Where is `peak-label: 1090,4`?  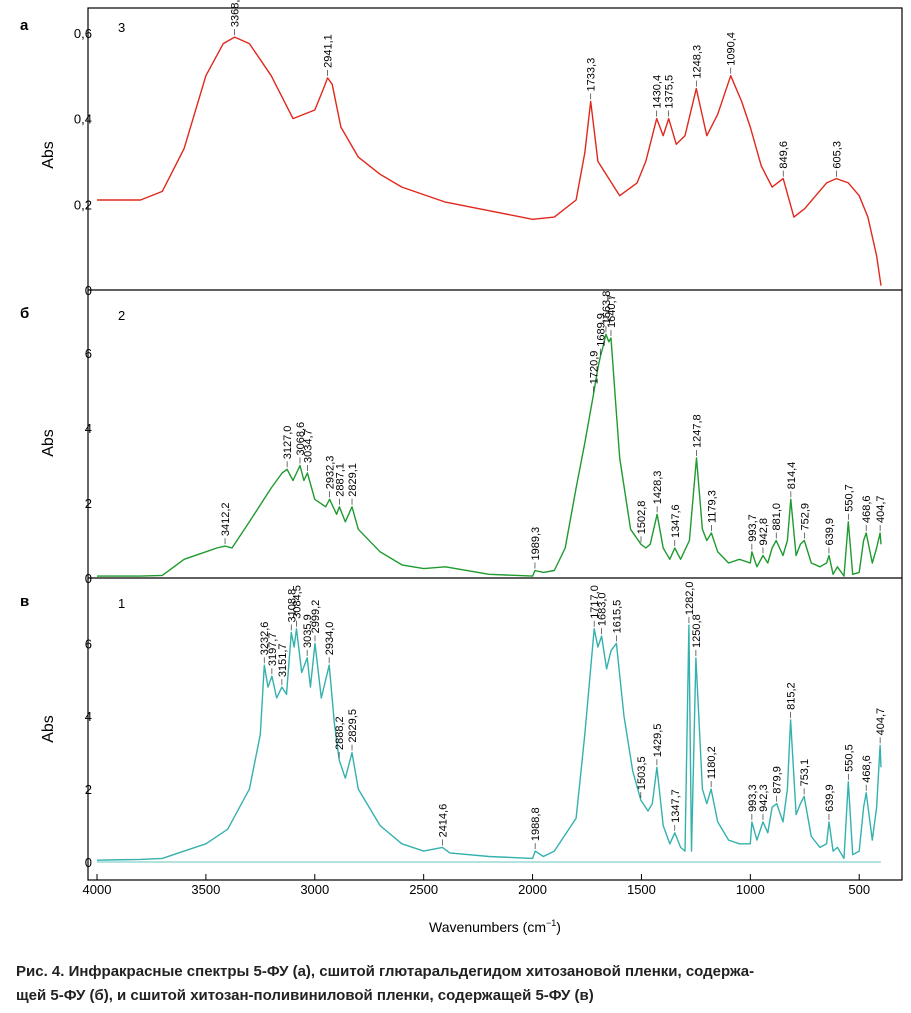
peak-label: 1090,4 is located at coordinates (732, 49).